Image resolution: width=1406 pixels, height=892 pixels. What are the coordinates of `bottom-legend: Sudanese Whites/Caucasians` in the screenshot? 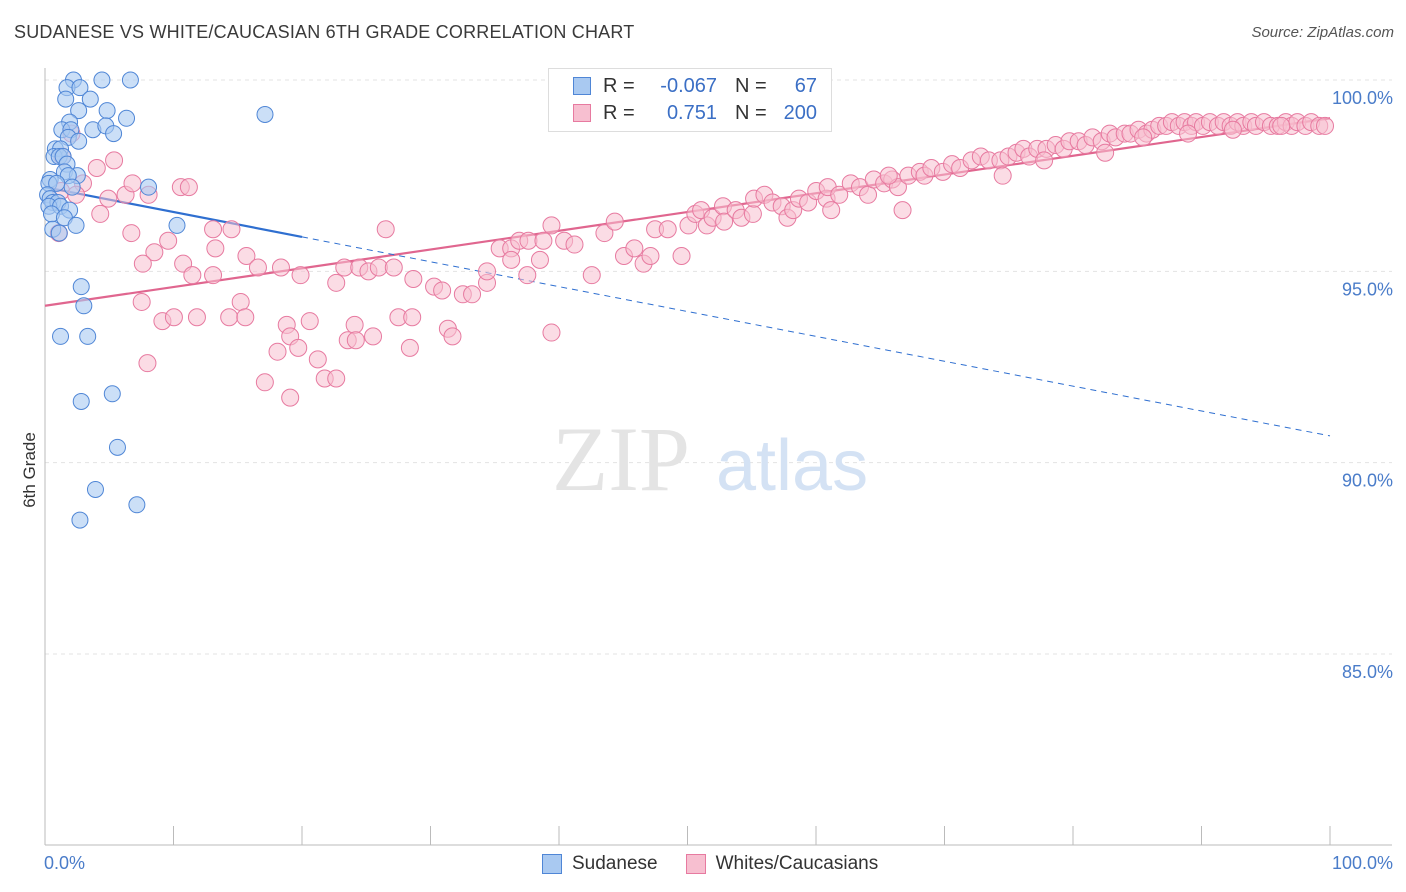 It's located at (724, 864).